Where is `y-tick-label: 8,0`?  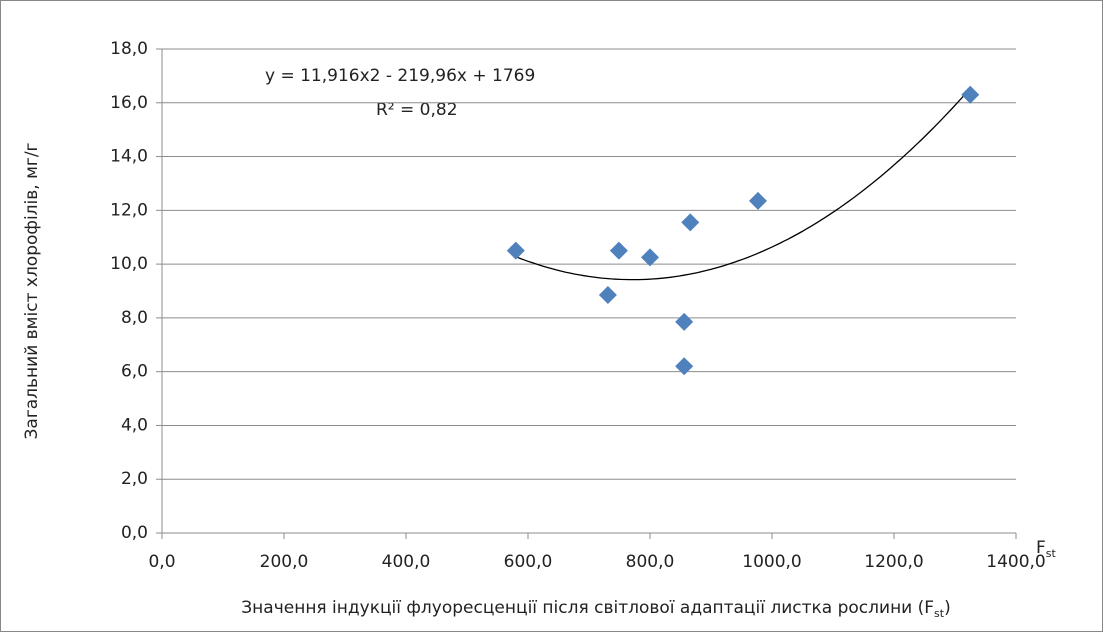
y-tick-label: 8,0 is located at coordinates (134, 318).